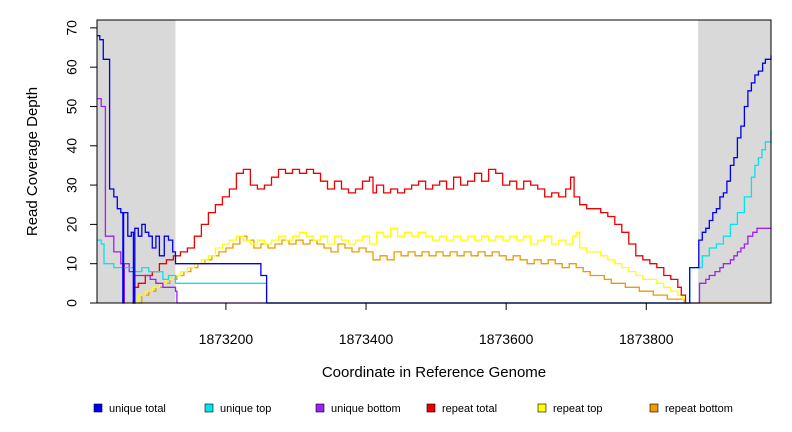 The width and height of the screenshot is (792, 432). Describe the element at coordinates (366, 409) in the screenshot. I see `legend-label: unique bottom` at that location.